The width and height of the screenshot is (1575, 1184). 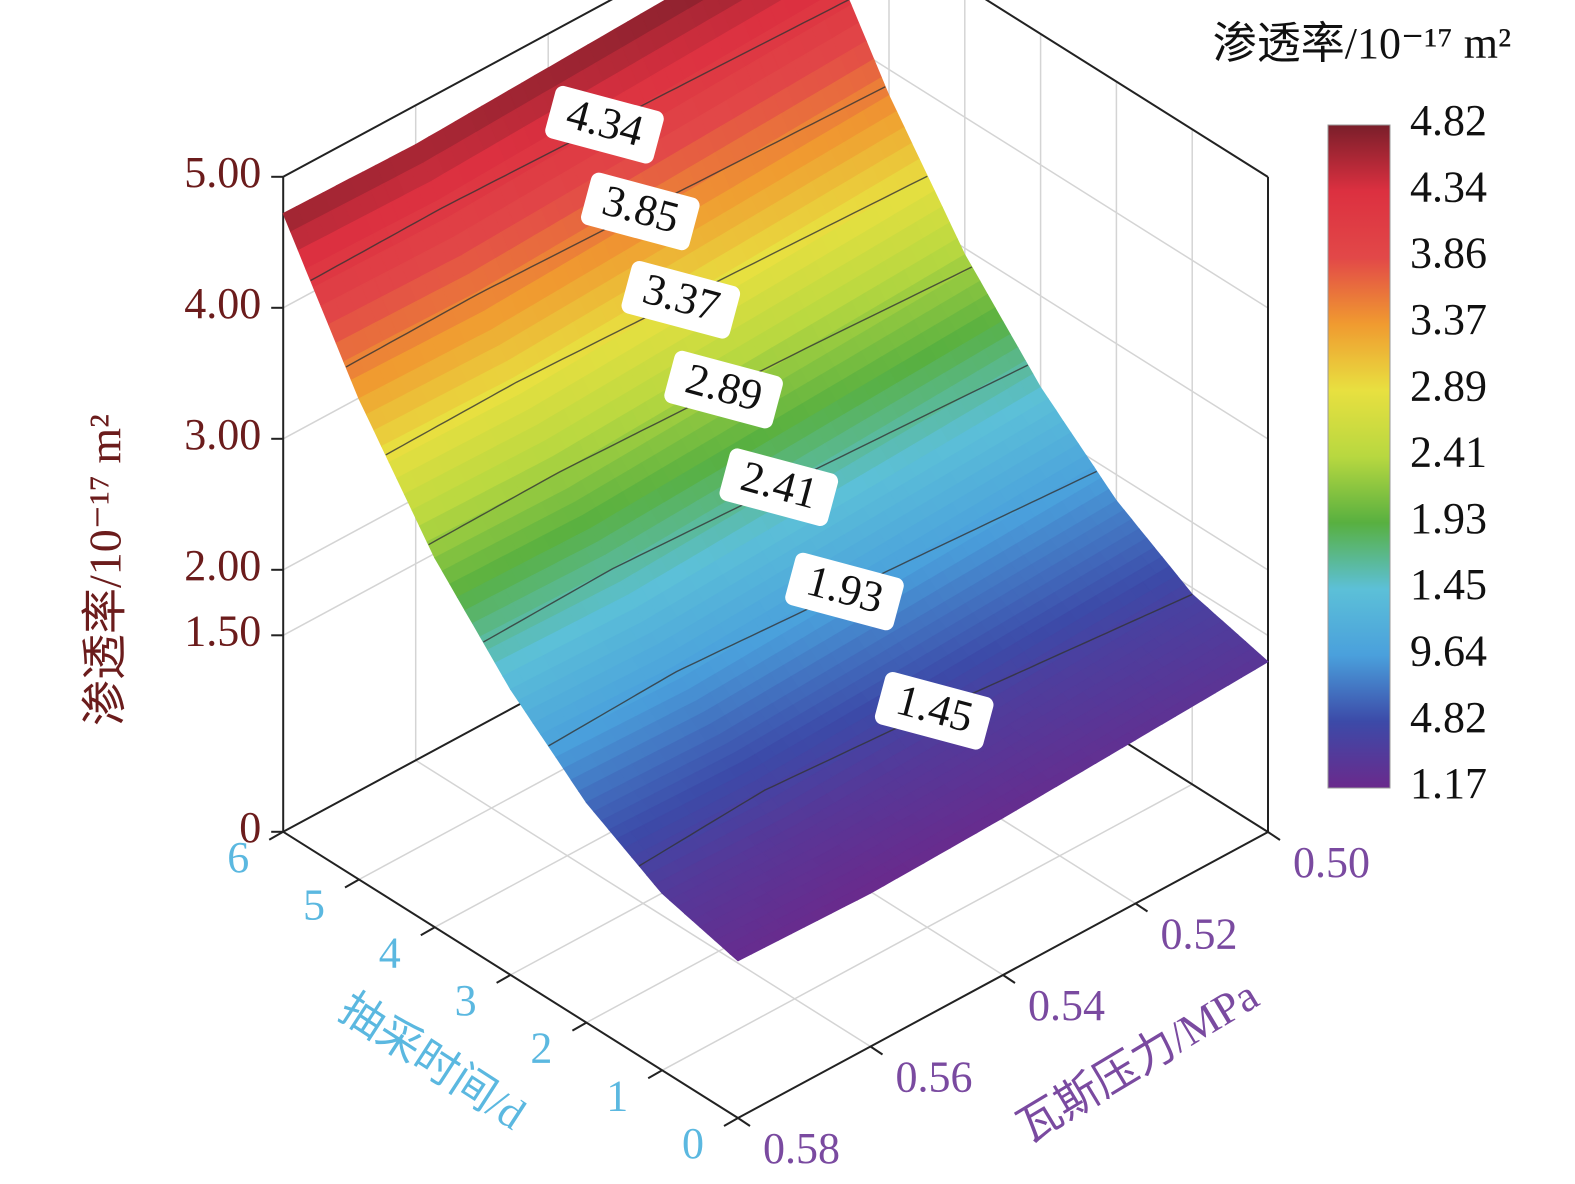 What do you see at coordinates (1331, 862) in the screenshot?
I see `y-tick-label: 0.50` at bounding box center [1331, 862].